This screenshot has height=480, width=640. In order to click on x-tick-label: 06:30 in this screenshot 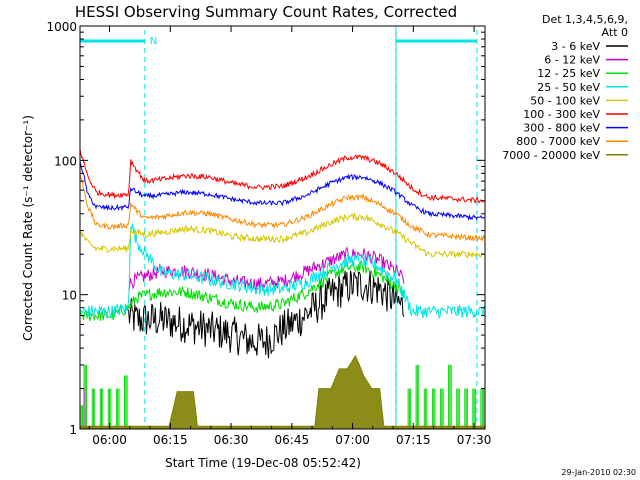, I will do `click(231, 440)`.